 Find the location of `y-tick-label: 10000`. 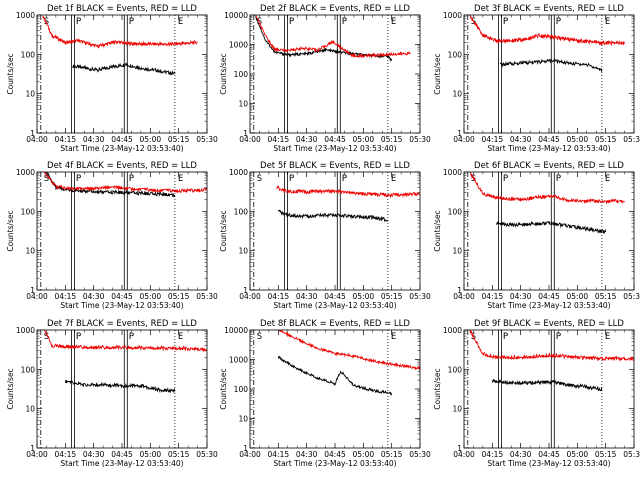

y-tick-label: 10000 is located at coordinates (236, 15).